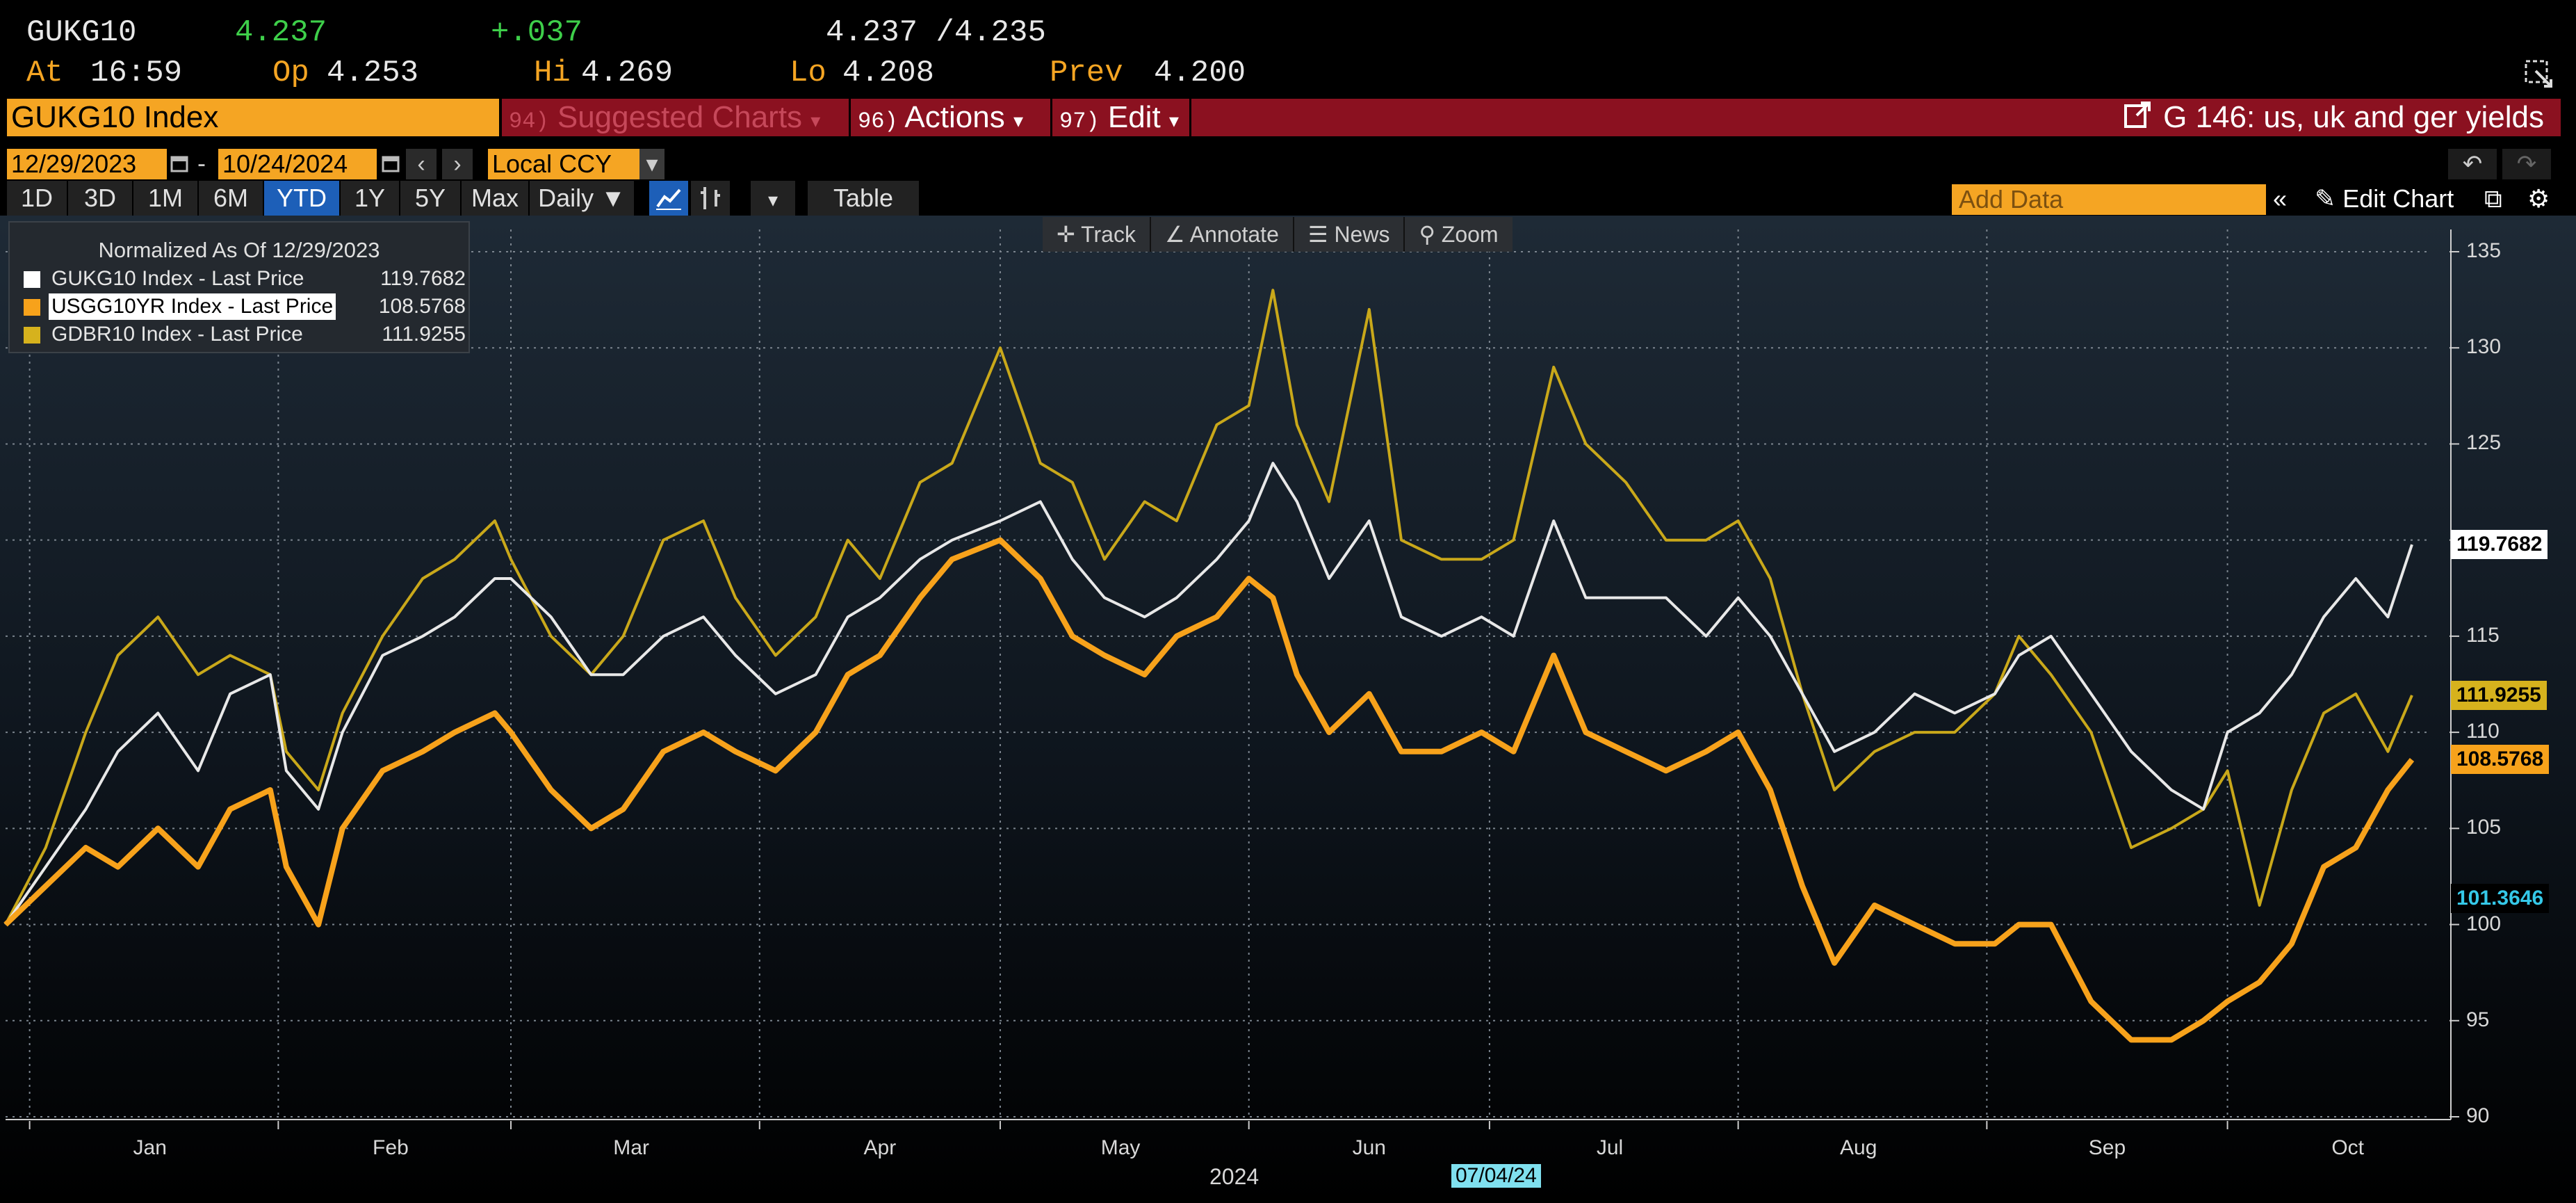 This screenshot has height=1203, width=2576. What do you see at coordinates (165, 198) in the screenshot?
I see `tab-1m: 1M` at bounding box center [165, 198].